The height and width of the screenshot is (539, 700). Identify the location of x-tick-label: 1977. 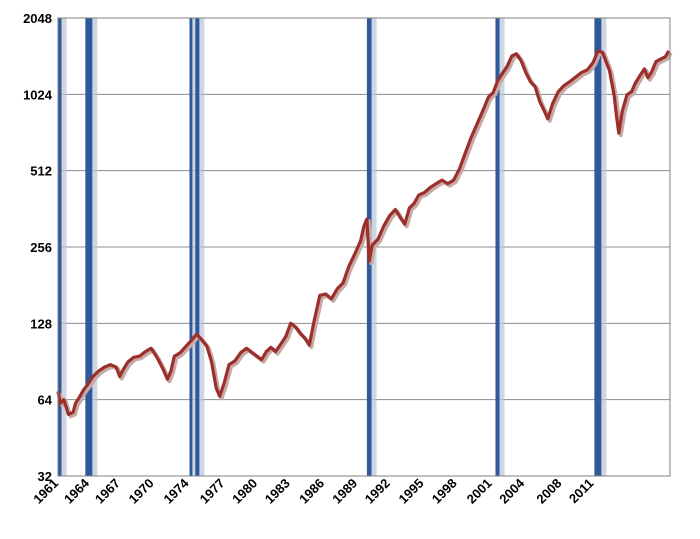
(212, 491).